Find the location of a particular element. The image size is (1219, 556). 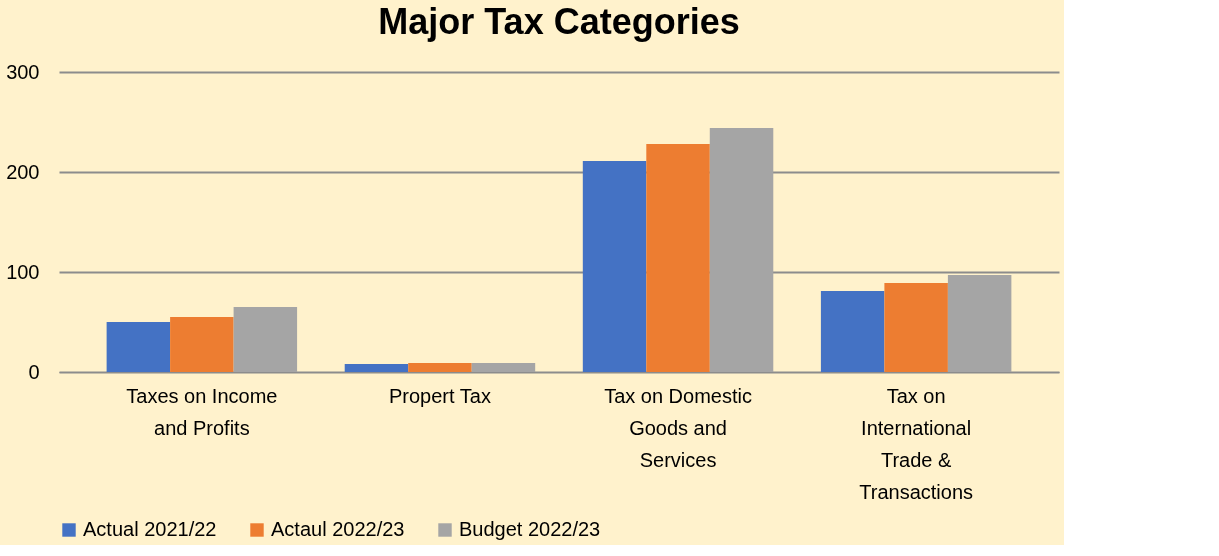

x-tick-label: Tax on International Trade & Transactions is located at coordinates (916, 443).